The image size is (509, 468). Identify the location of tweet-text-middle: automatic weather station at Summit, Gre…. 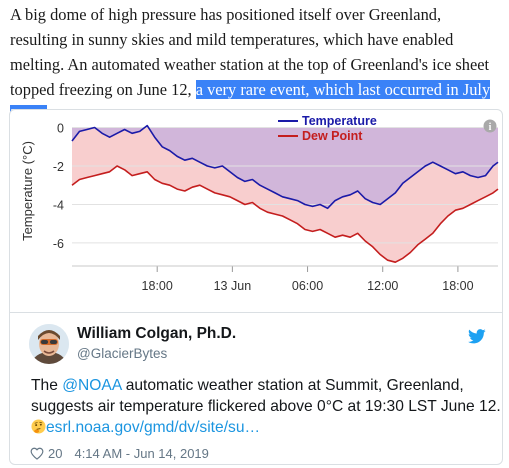
(266, 396).